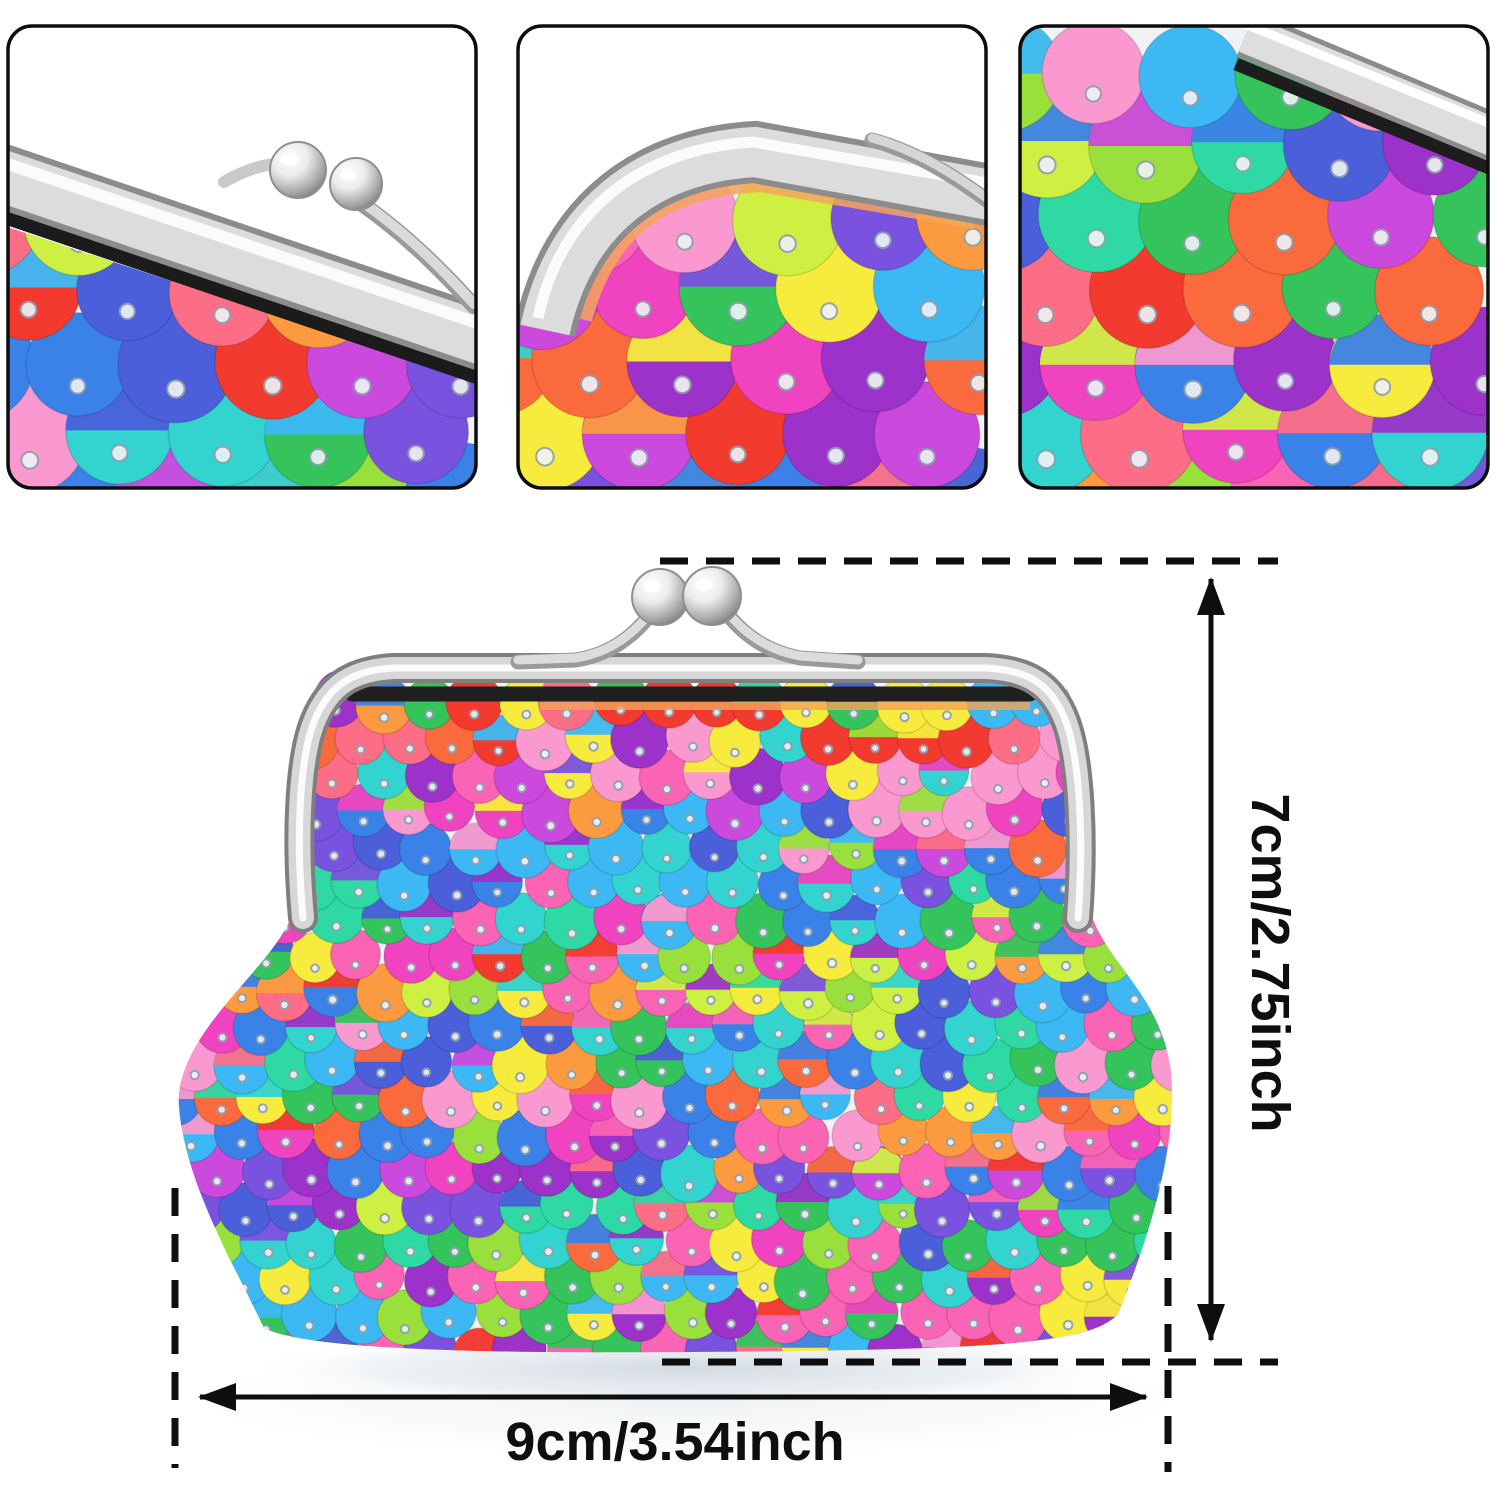  I want to click on clasp-ball-left, so click(660, 597).